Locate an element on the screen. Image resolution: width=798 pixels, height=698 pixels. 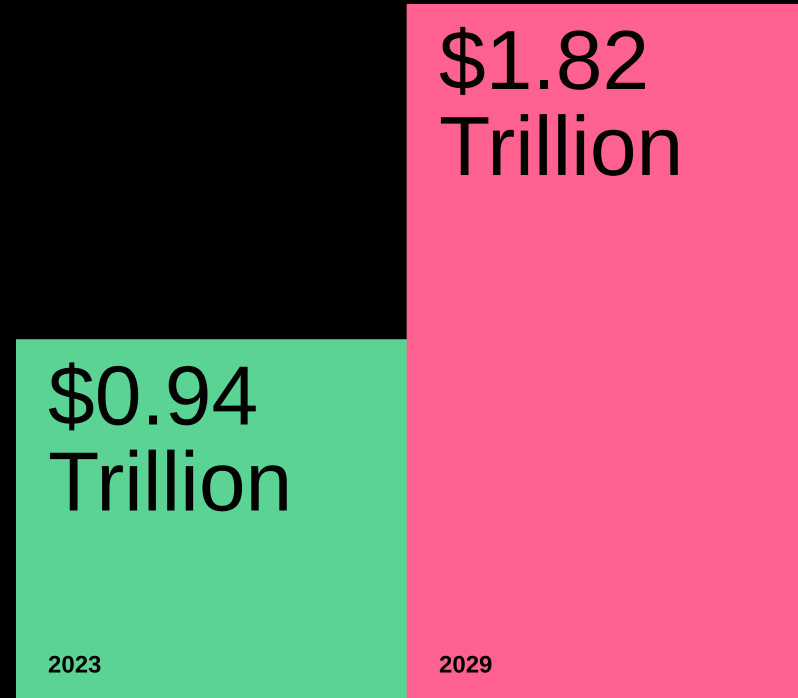
data-label: $1.82 Trillion is located at coordinates (561, 103).